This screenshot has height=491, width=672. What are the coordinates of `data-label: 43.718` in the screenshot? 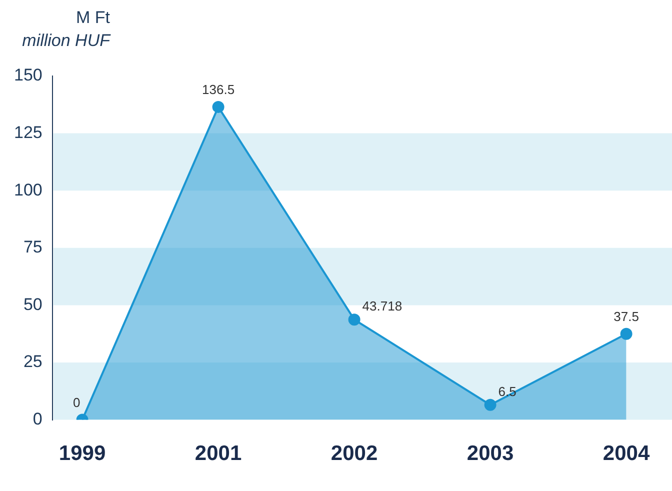 It's located at (382, 306).